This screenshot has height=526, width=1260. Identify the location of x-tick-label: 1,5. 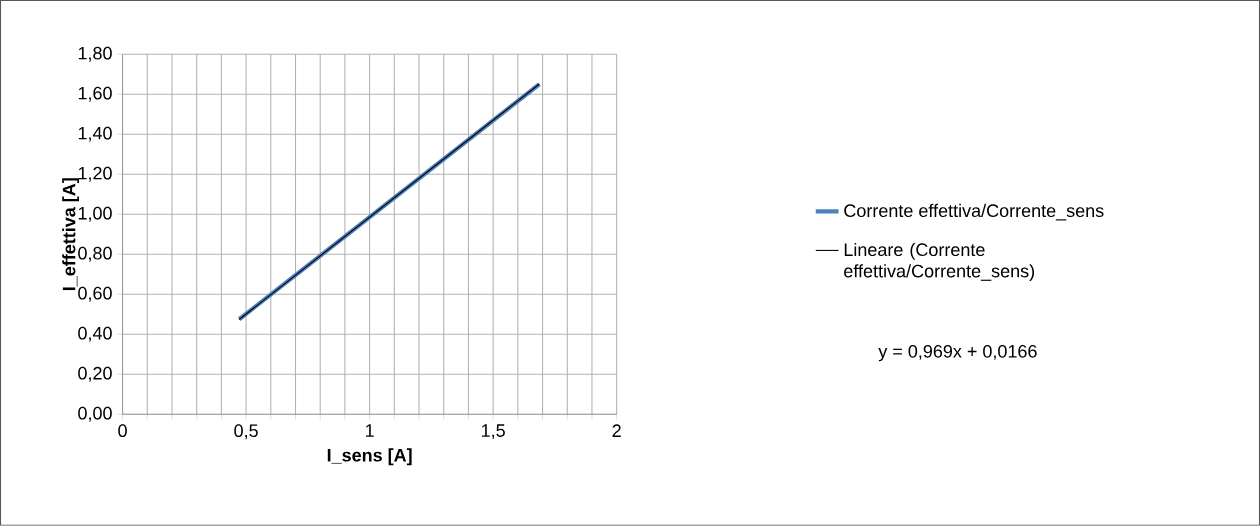
(493, 432).